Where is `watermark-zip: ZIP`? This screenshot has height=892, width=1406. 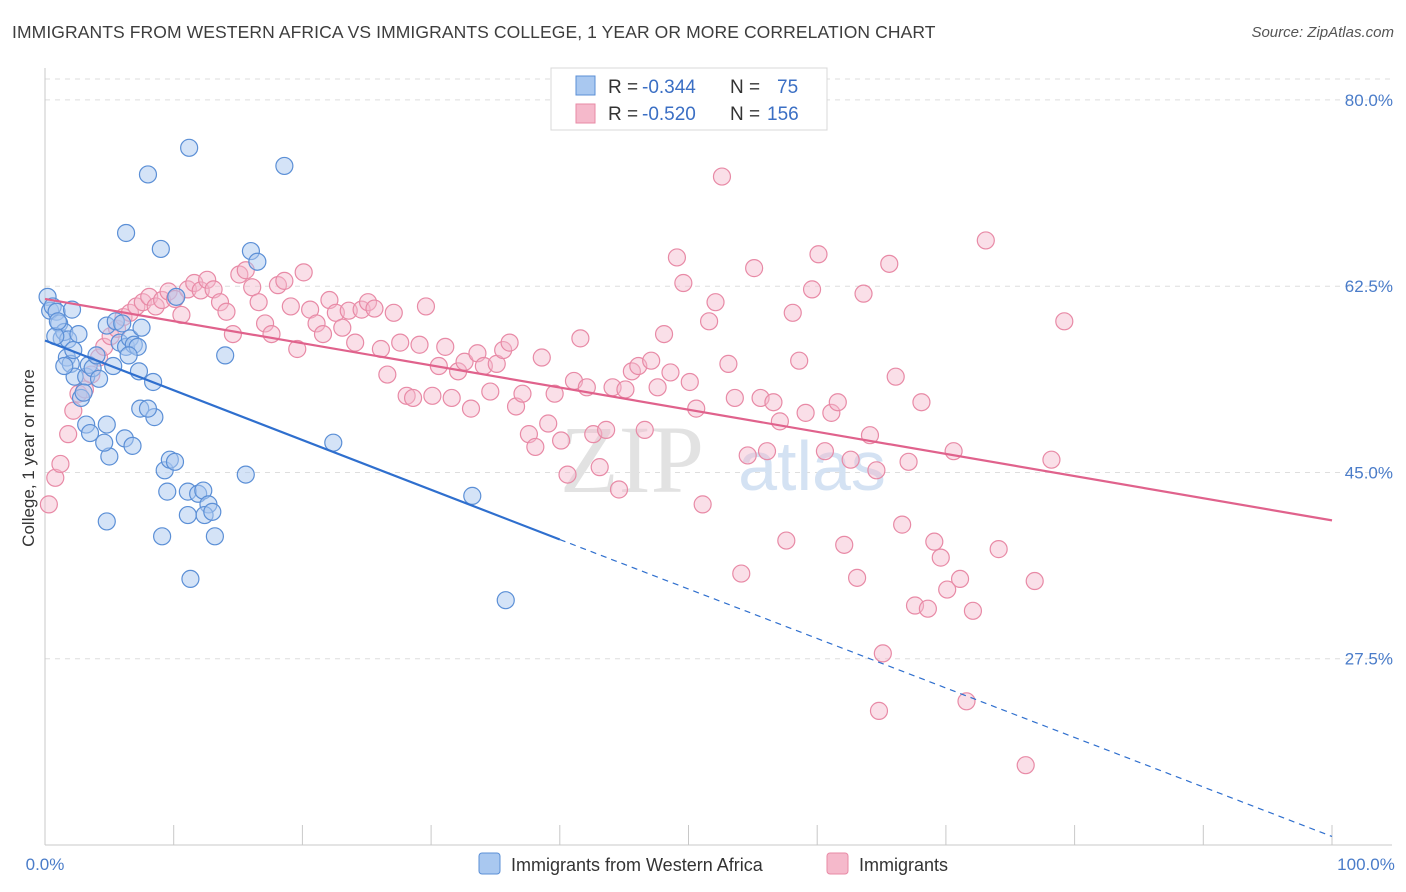
watermark-zip: ZIP is located at coordinates (632, 459).